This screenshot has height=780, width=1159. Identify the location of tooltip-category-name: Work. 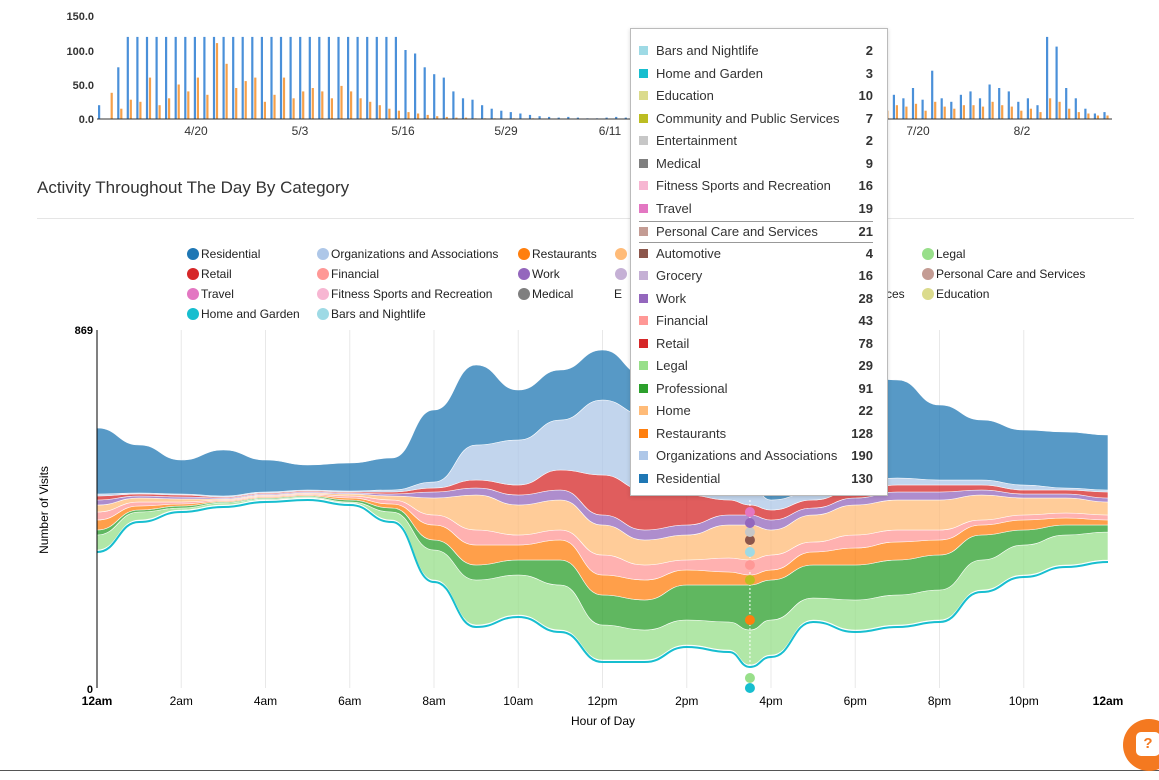
(671, 298).